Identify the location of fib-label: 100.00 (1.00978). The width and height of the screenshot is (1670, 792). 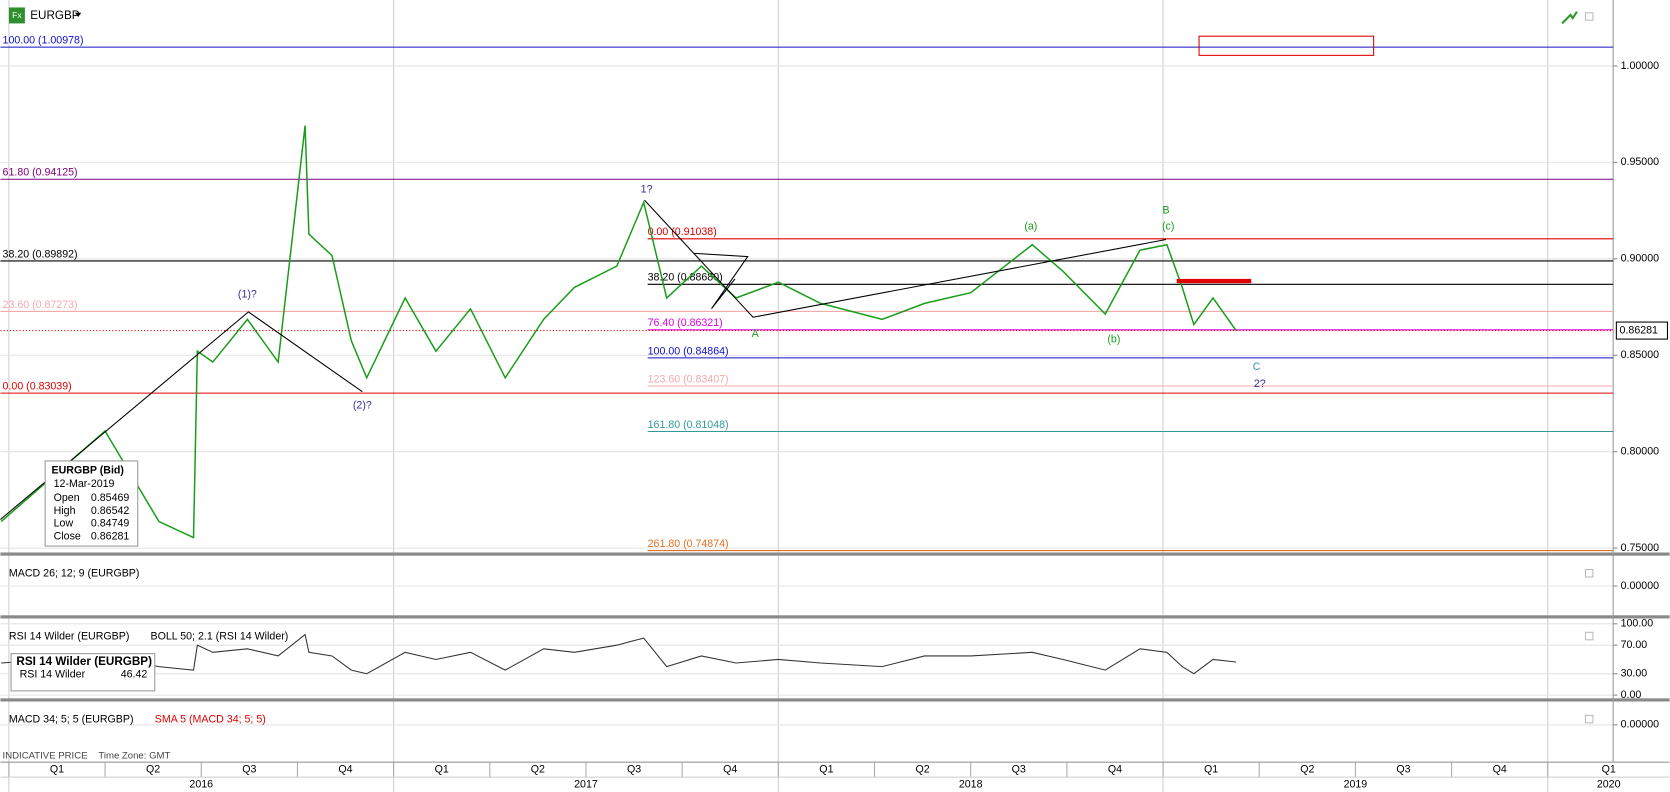
(43, 41).